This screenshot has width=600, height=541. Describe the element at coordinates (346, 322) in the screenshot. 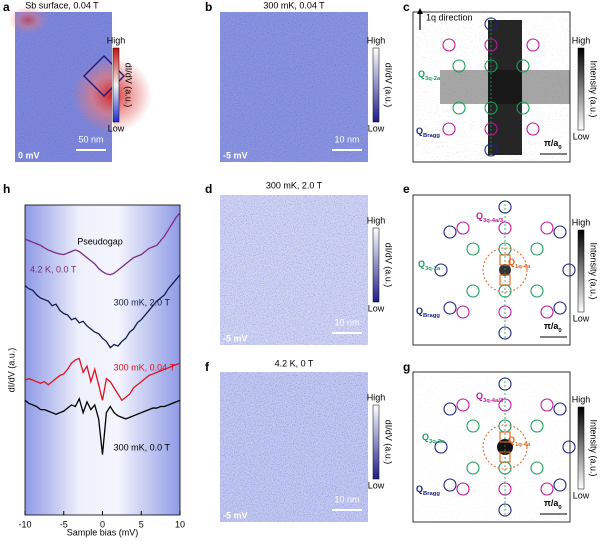

I see `scale-label: 10 nm` at that location.